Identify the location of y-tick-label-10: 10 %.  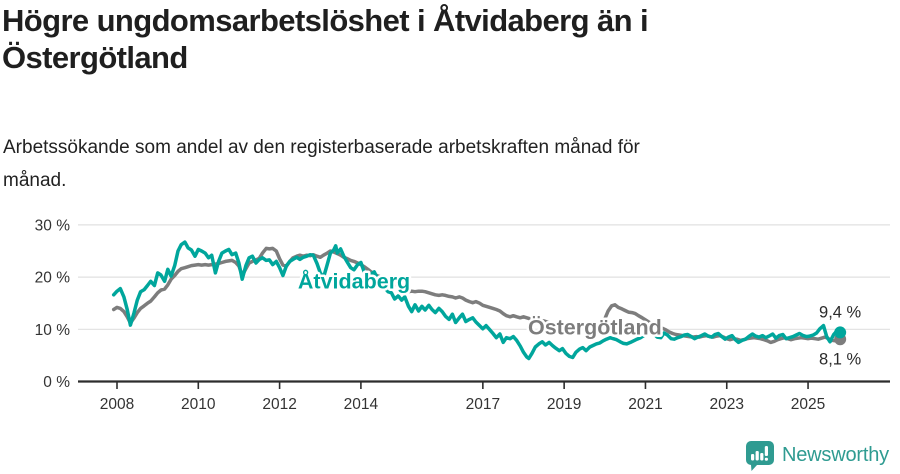
(53, 330).